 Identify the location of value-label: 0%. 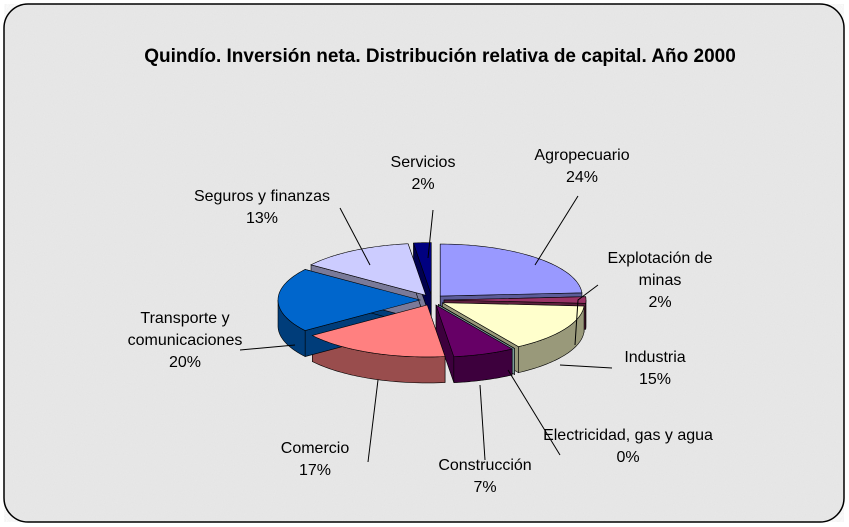
(628, 457).